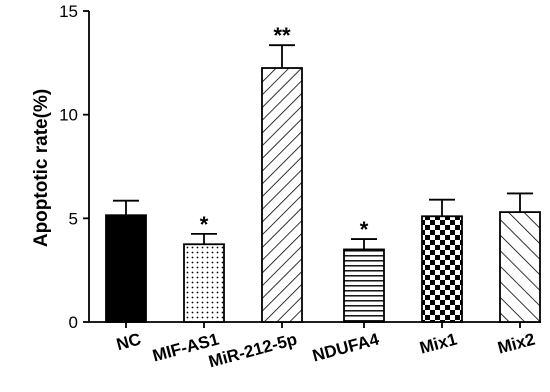 Image resolution: width=550 pixels, height=392 pixels. Describe the element at coordinates (345, 347) in the screenshot. I see `x-tick-label: NDUFA4` at that location.